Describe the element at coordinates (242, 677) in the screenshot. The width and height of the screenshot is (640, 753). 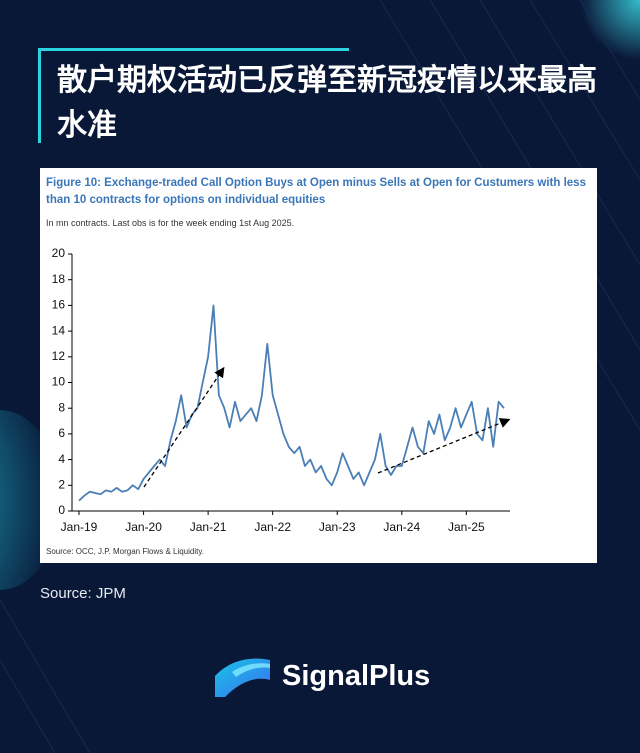
I see `logo-icon` at that location.